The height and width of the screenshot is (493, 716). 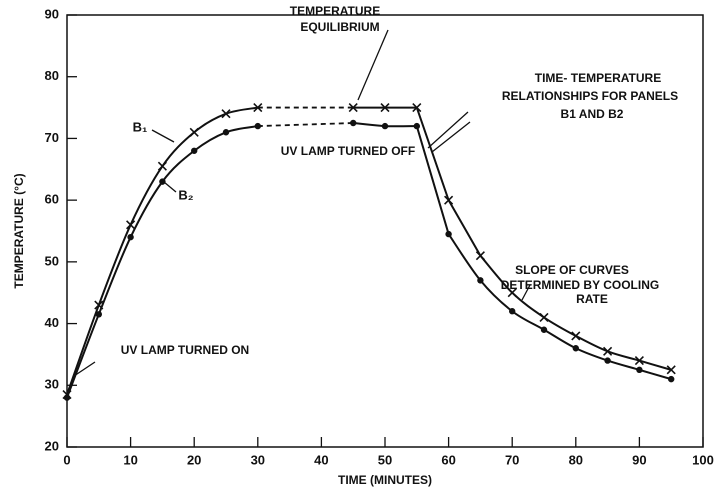 I want to click on annotation: B1 AND B2, so click(x=592, y=114).